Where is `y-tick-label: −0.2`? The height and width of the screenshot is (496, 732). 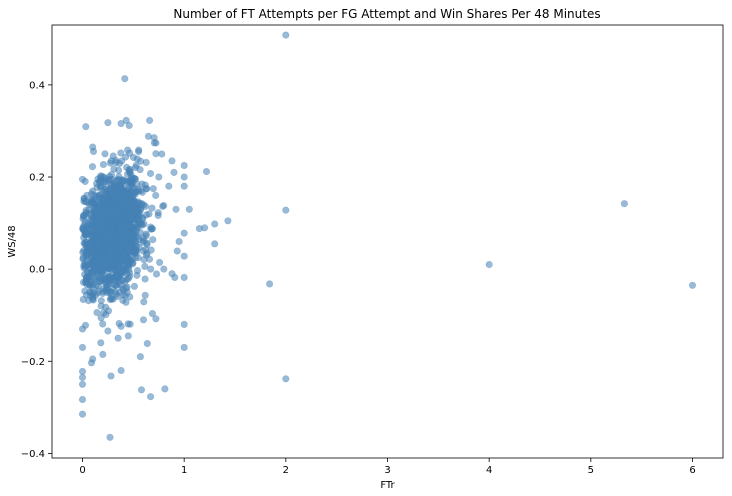
y-tick-label: −0.2 is located at coordinates (33, 362).